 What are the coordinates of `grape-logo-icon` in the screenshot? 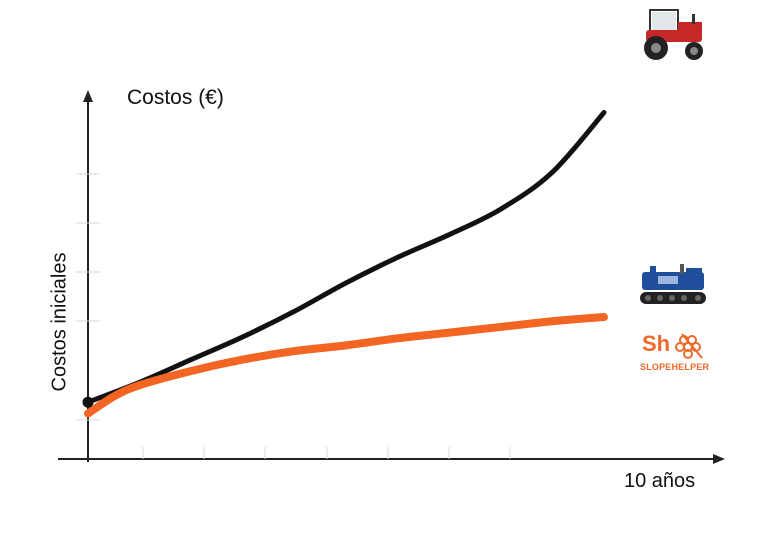 It's located at (689, 346).